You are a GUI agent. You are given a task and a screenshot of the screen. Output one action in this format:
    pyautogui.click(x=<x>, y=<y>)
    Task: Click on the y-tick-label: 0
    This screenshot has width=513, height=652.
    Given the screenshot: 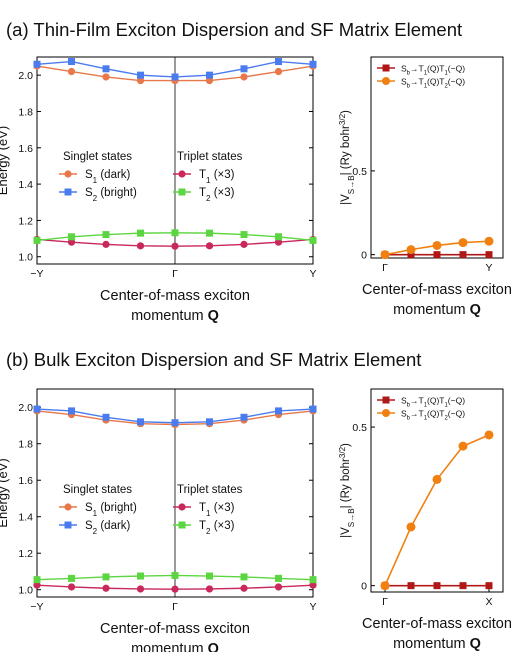 What is the action you would take?
    pyautogui.click(x=364, y=256)
    